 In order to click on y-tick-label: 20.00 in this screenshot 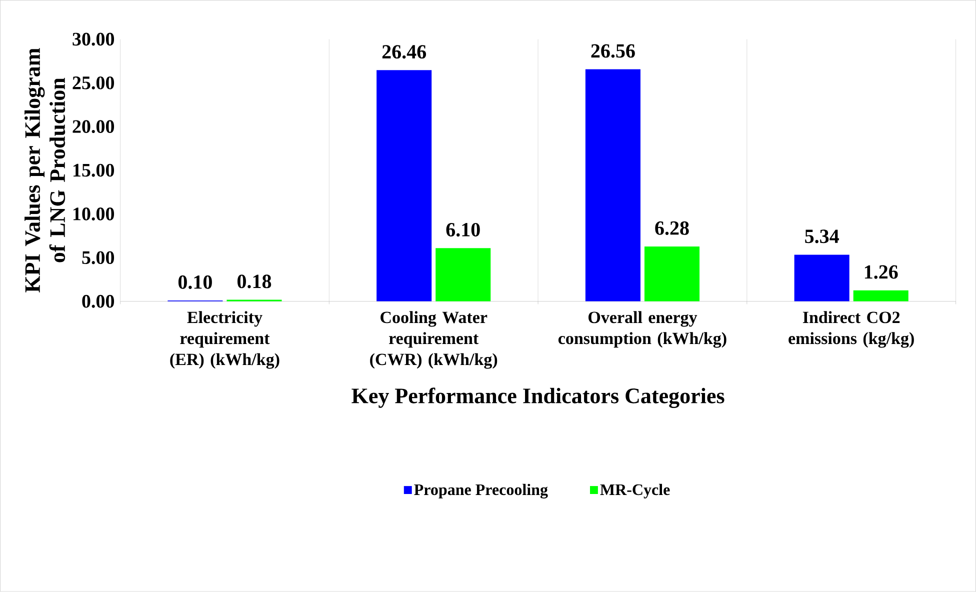, I will do `click(93, 127)`.